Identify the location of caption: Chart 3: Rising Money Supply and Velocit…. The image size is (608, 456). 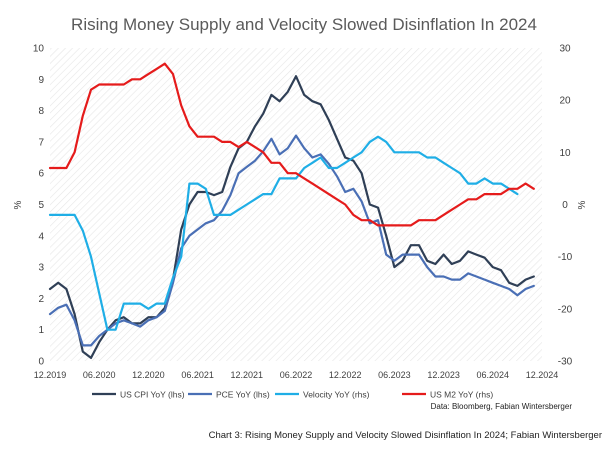
(405, 435).